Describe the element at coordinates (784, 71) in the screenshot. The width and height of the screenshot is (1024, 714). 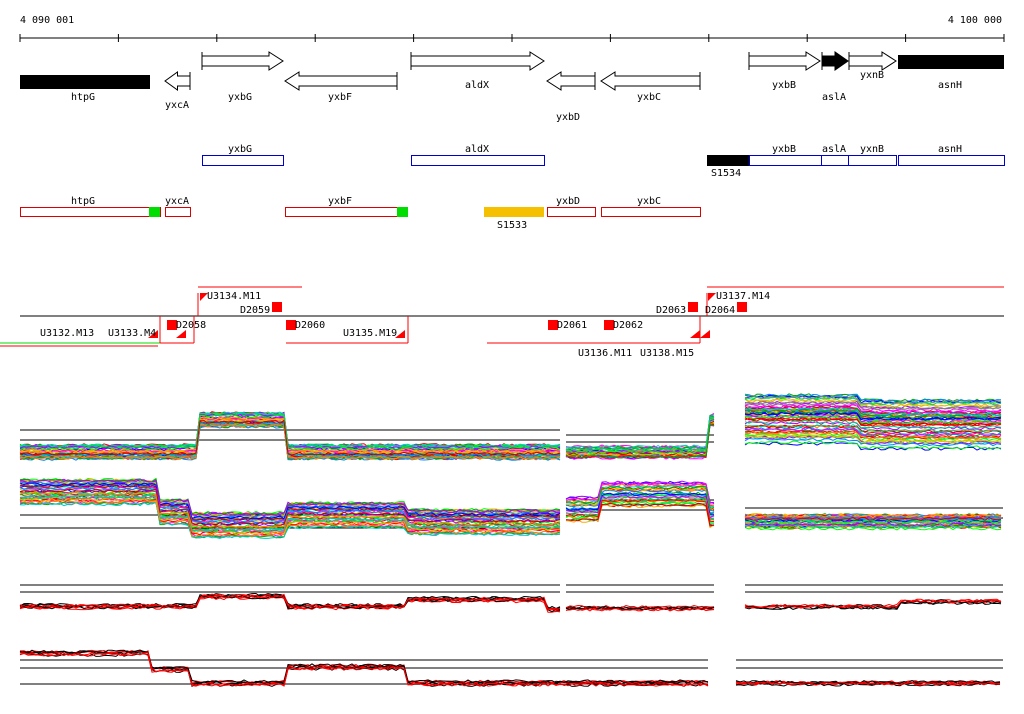
I see `gene-yxbB: yxbB` at that location.